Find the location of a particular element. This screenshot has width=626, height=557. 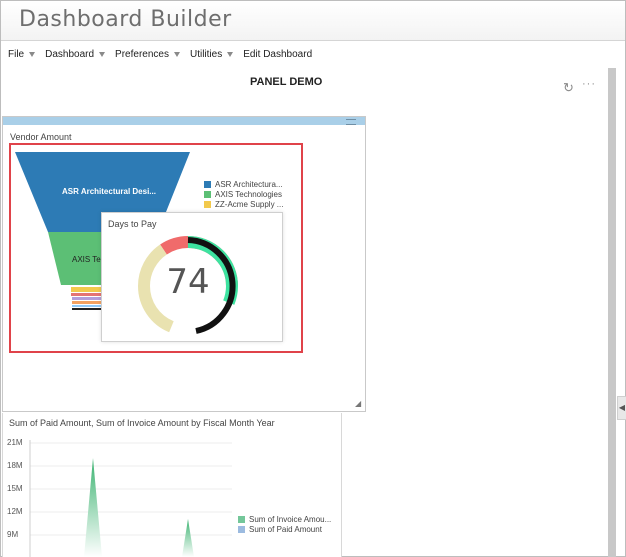

y-tick-label: 15M is located at coordinates (15, 488).